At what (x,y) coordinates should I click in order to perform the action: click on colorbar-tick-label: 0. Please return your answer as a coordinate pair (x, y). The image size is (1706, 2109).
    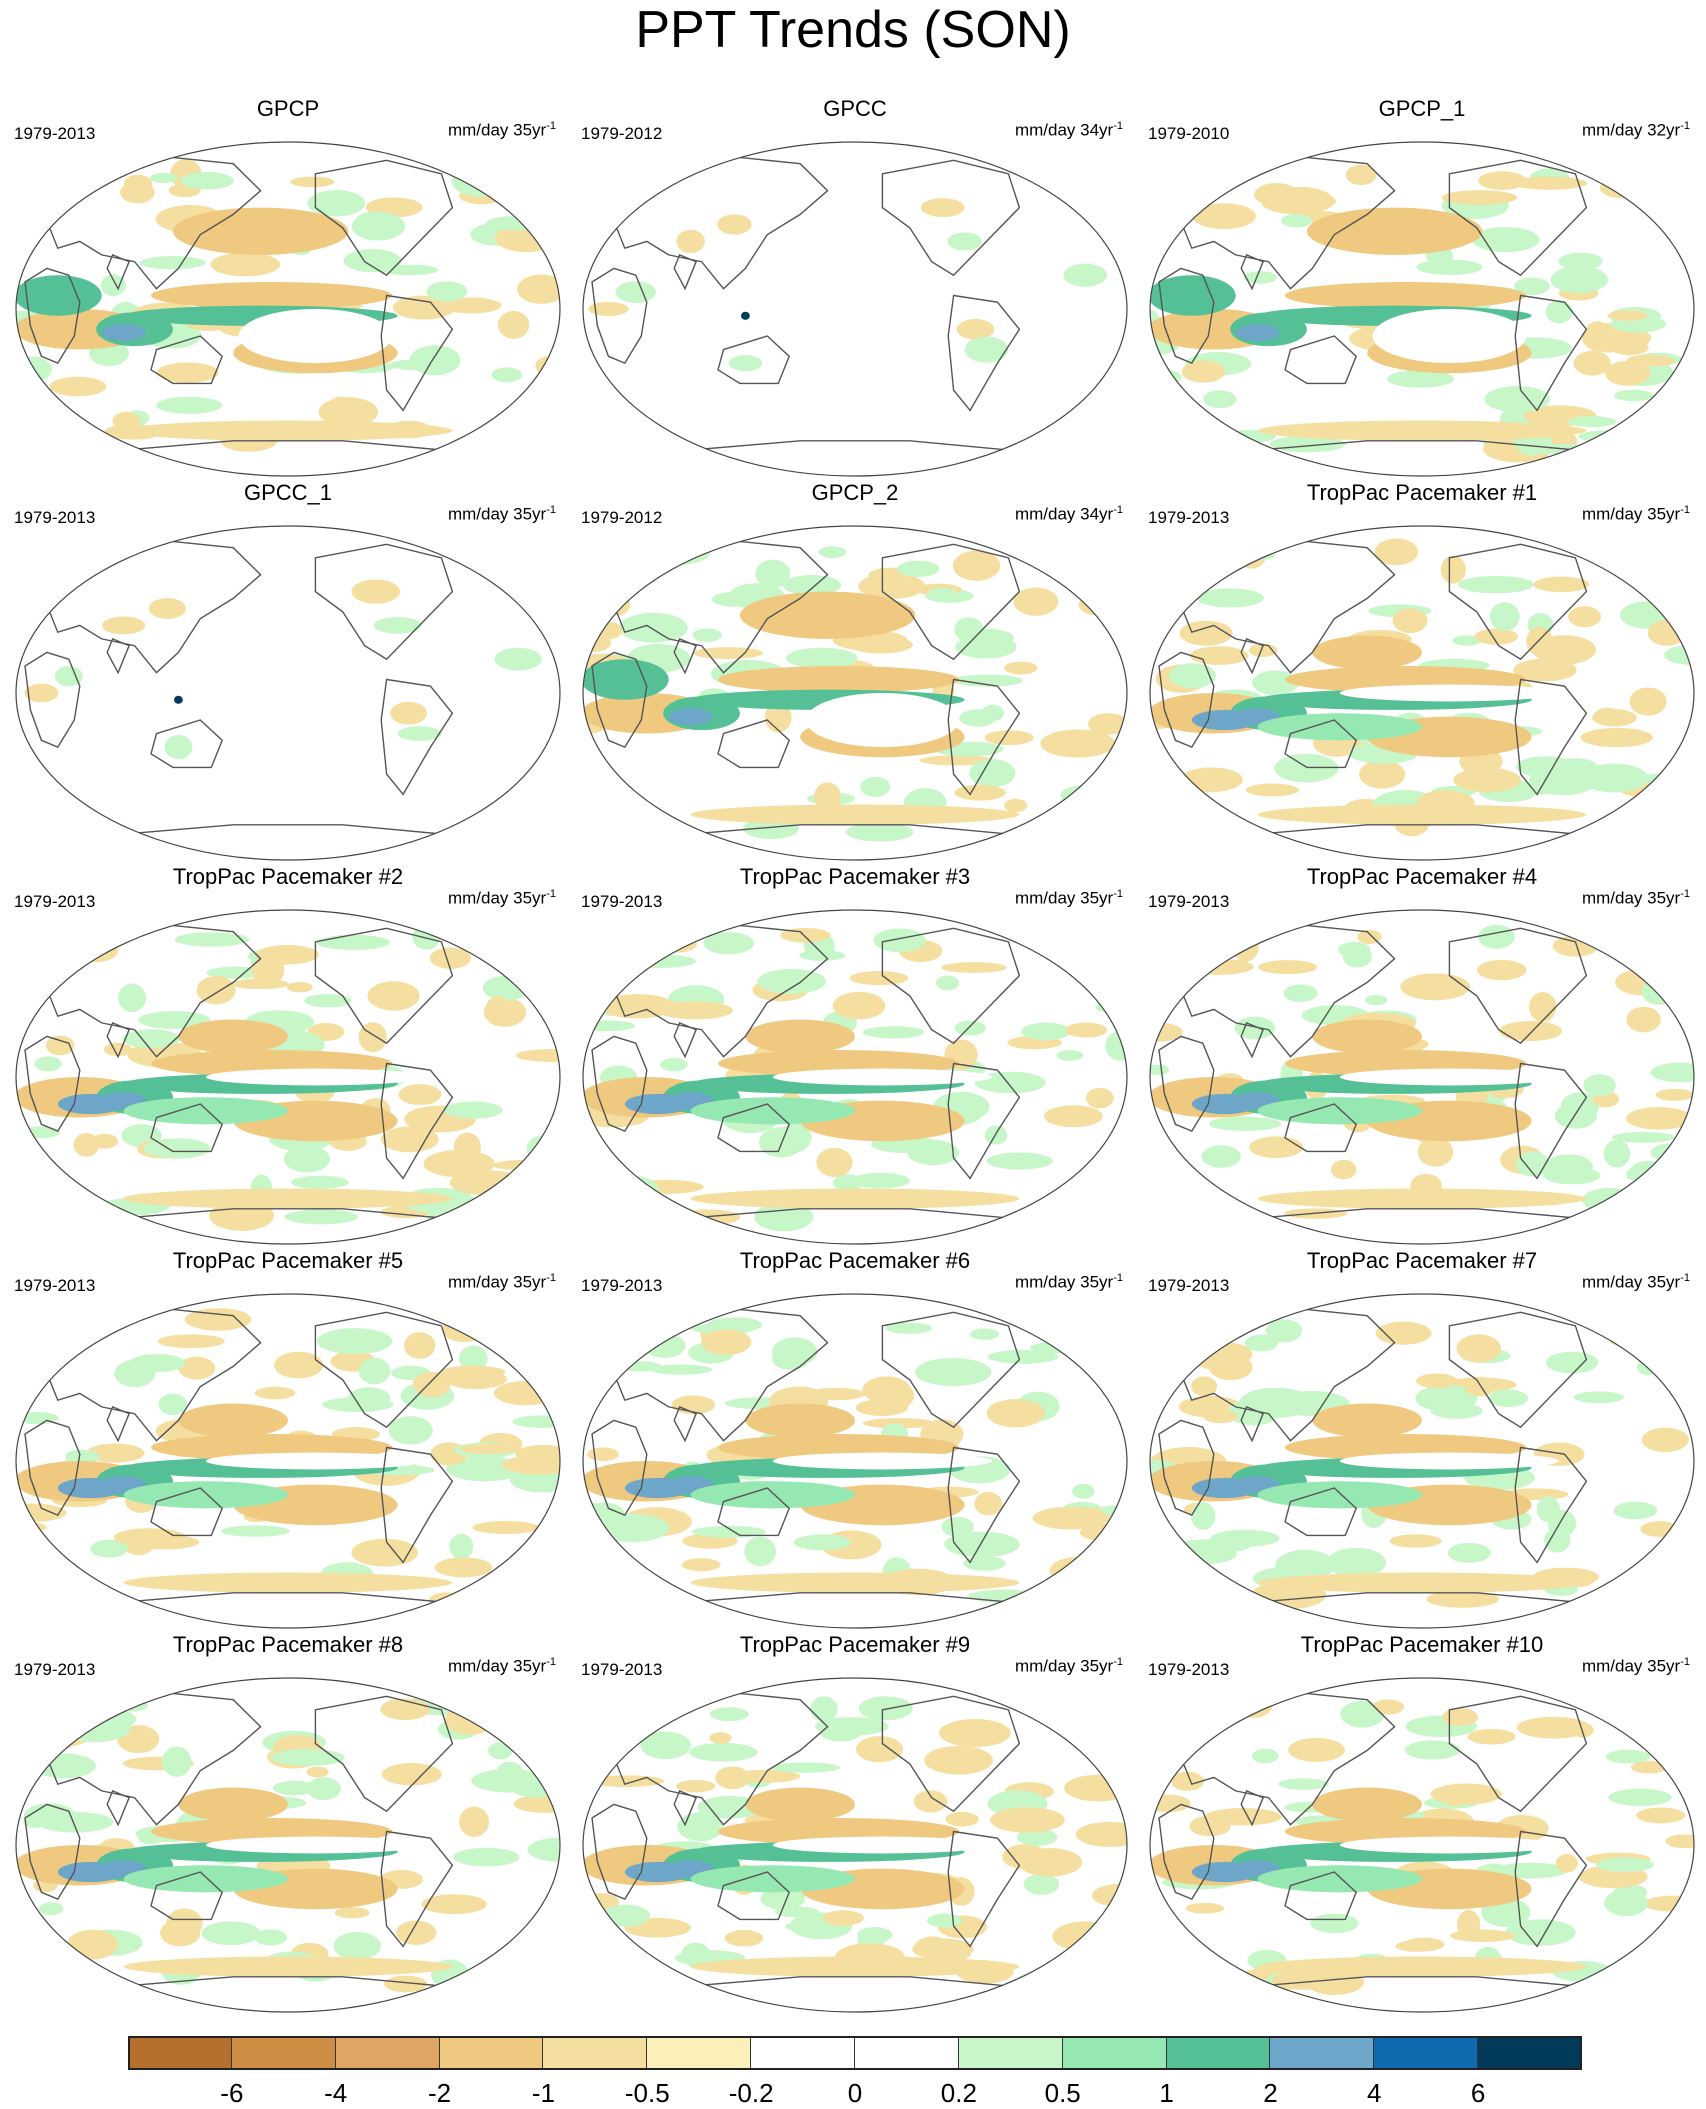
    Looking at the image, I should click on (855, 2093).